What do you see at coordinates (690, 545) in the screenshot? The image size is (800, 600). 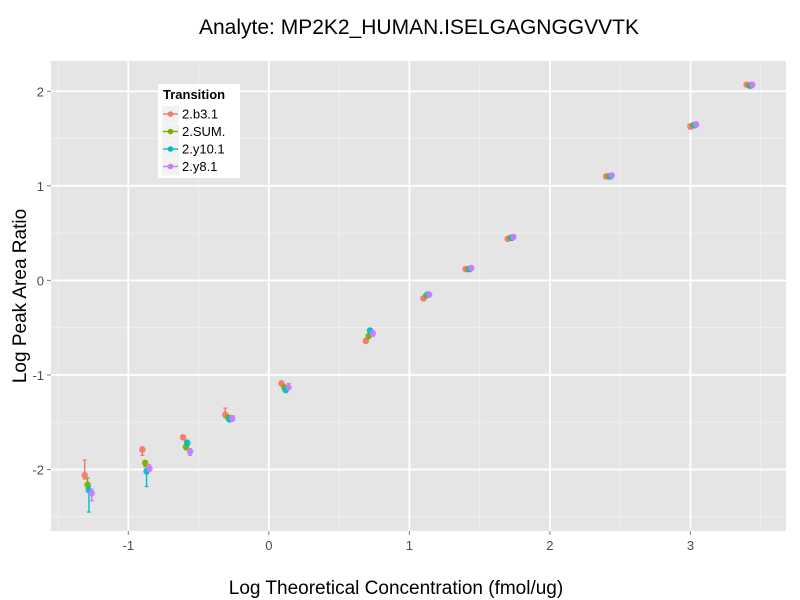 I see `x-tick-label: 3` at bounding box center [690, 545].